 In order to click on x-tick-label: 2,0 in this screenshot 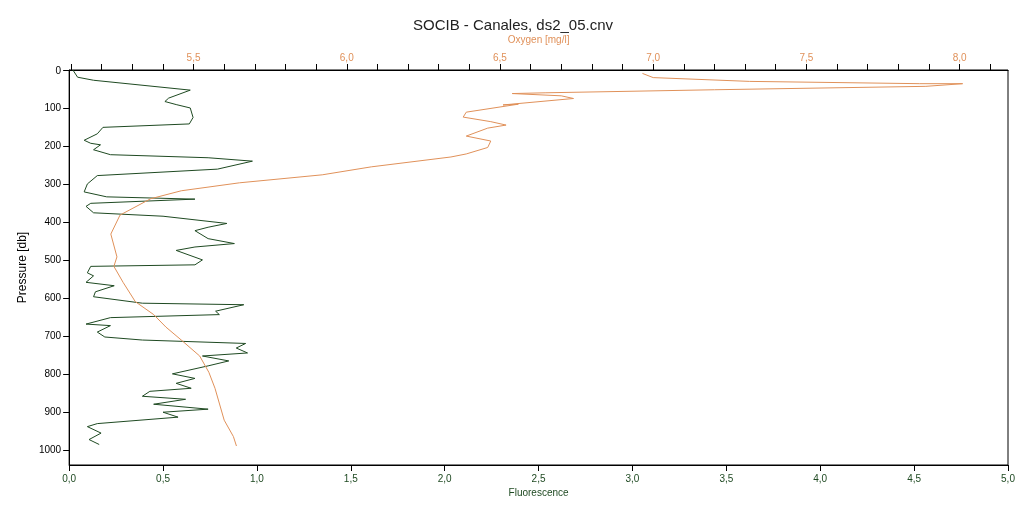, I will do `click(445, 478)`.